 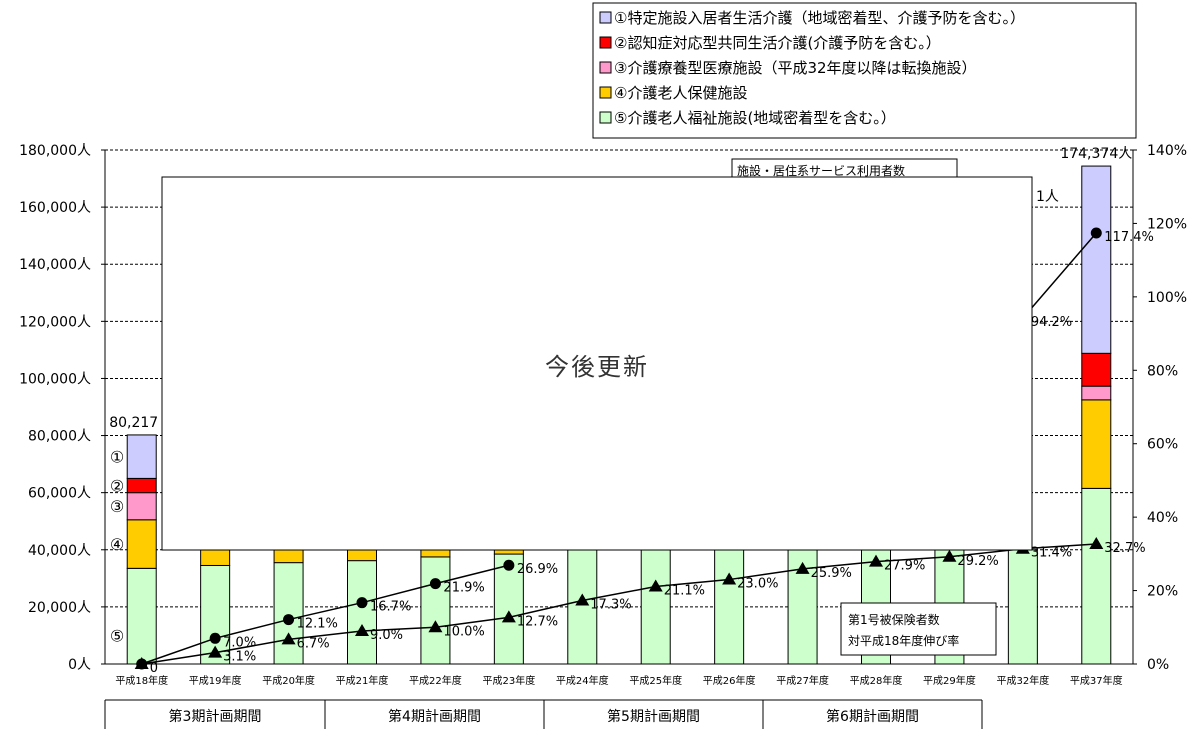 What do you see at coordinates (55, 379) in the screenshot?
I see `y-left-tick-label: 100,000人` at bounding box center [55, 379].